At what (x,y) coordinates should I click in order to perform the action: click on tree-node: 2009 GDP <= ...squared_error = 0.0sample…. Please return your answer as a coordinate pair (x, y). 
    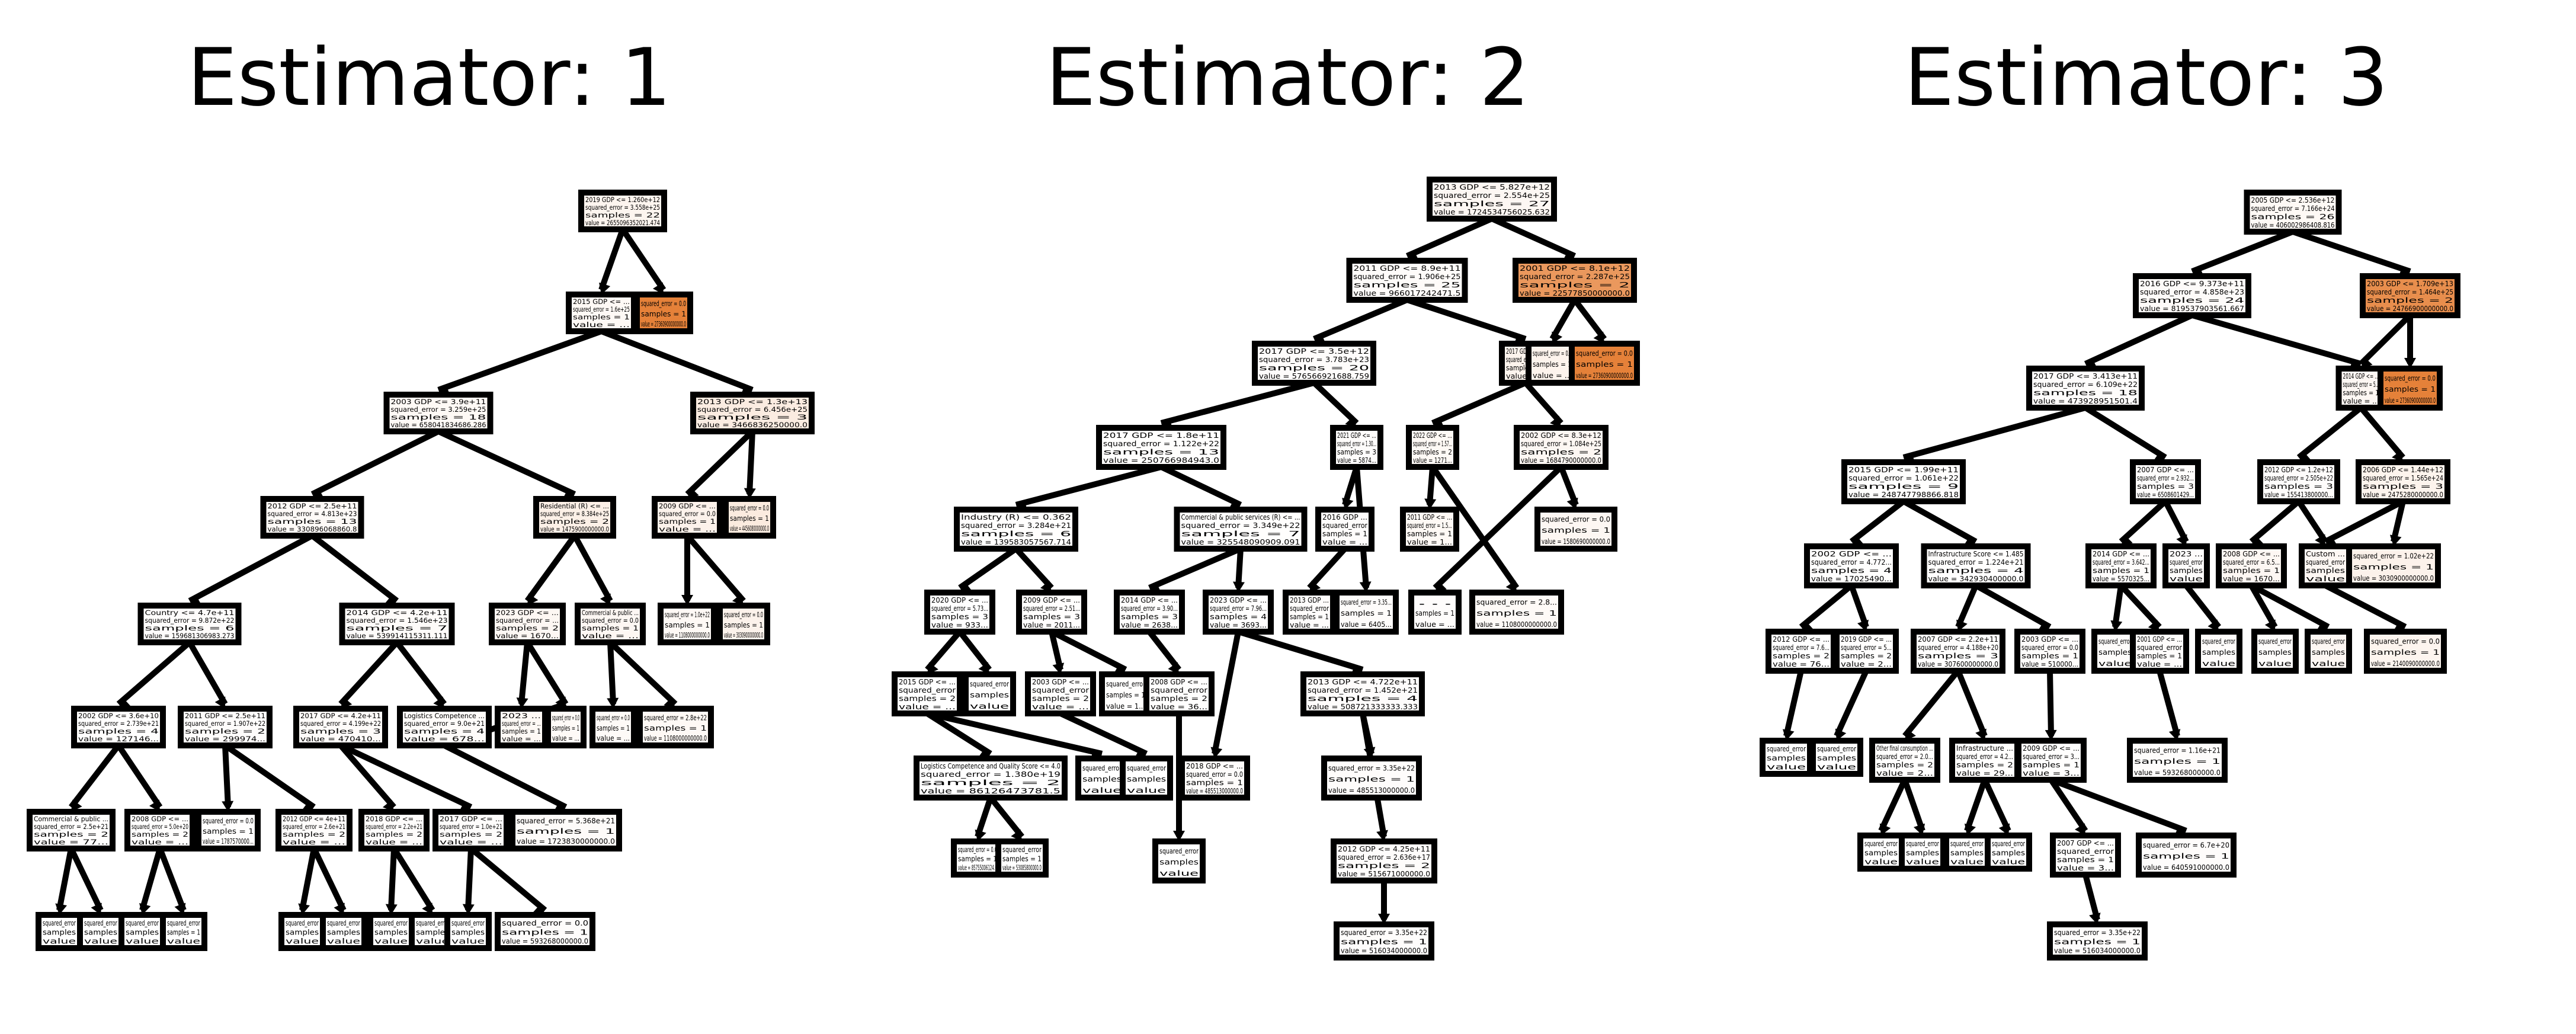
    Looking at the image, I should click on (687, 517).